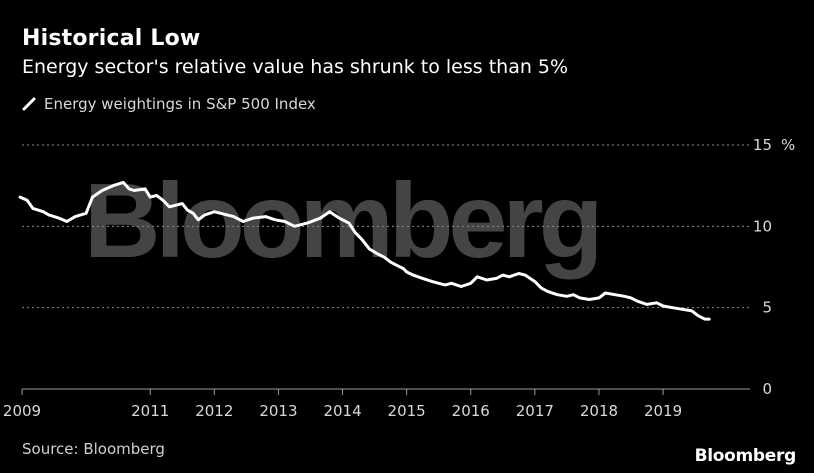 This screenshot has width=814, height=473. What do you see at coordinates (407, 411) in the screenshot?
I see `x-tick-label: 2015` at bounding box center [407, 411].